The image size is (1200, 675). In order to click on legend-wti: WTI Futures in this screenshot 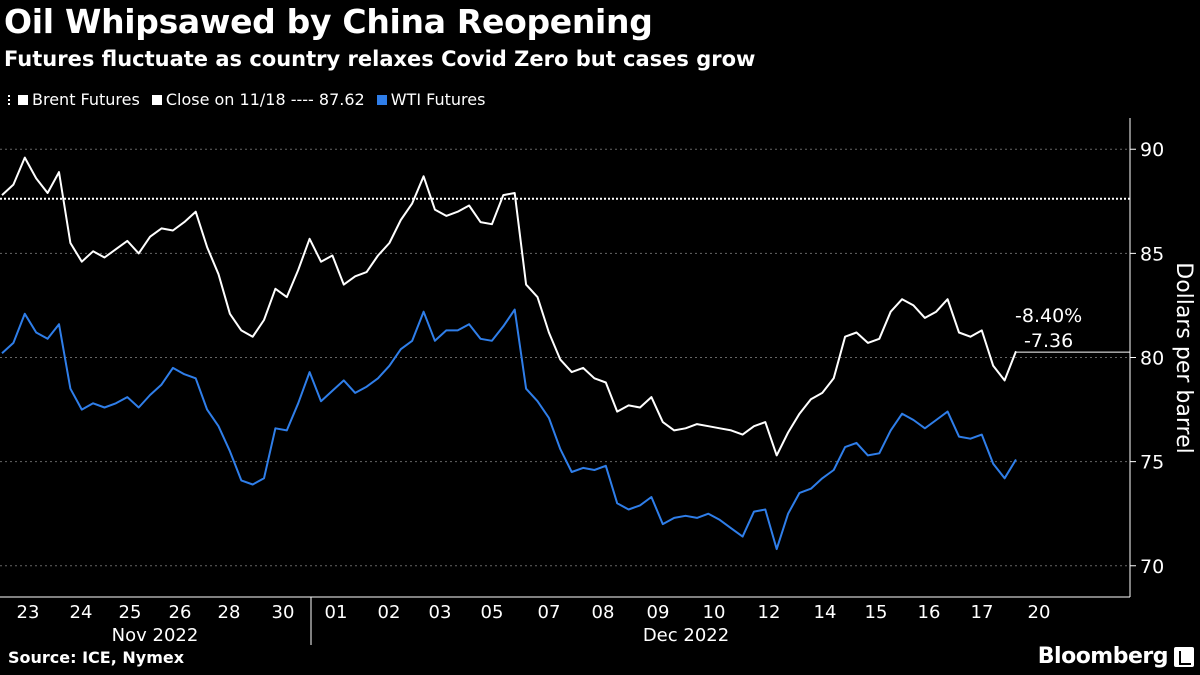, I will do `click(431, 99)`.